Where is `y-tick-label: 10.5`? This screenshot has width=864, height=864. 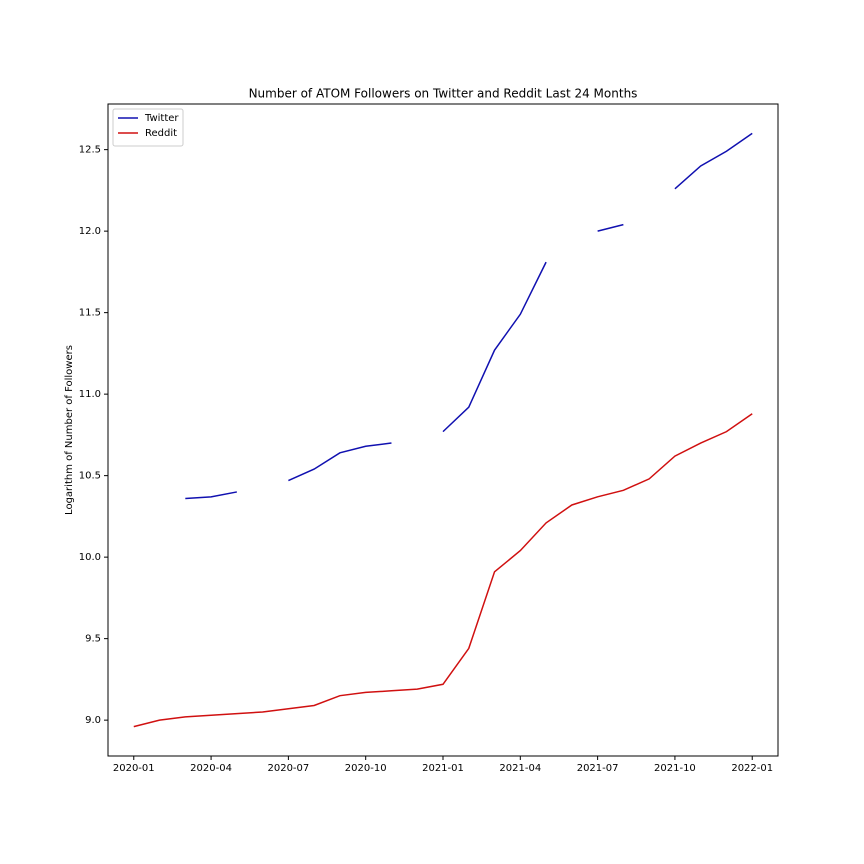 y-tick-label: 10.5 is located at coordinates (90, 476).